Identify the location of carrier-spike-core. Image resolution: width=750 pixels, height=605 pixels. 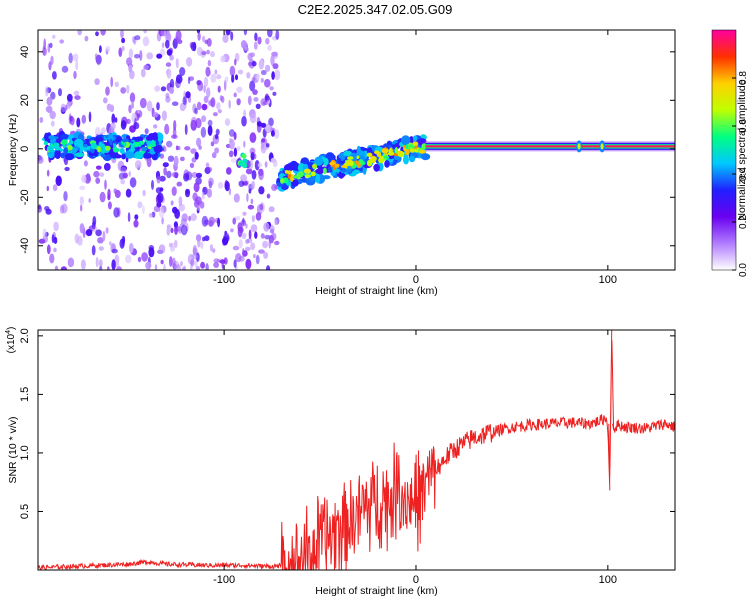
(602, 146).